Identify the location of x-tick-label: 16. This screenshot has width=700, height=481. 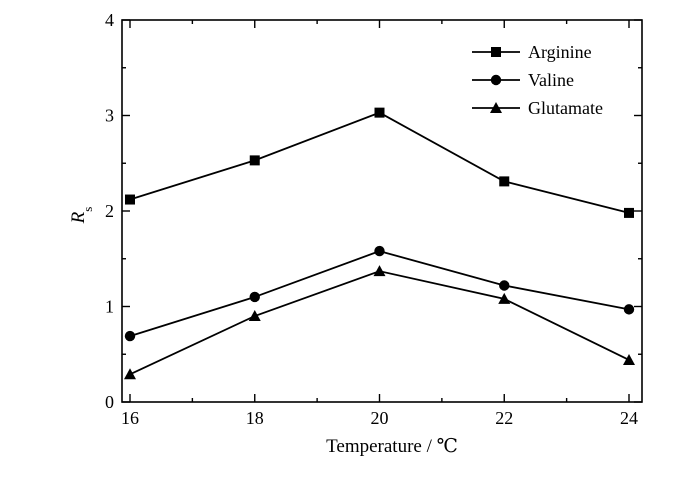
(130, 418).